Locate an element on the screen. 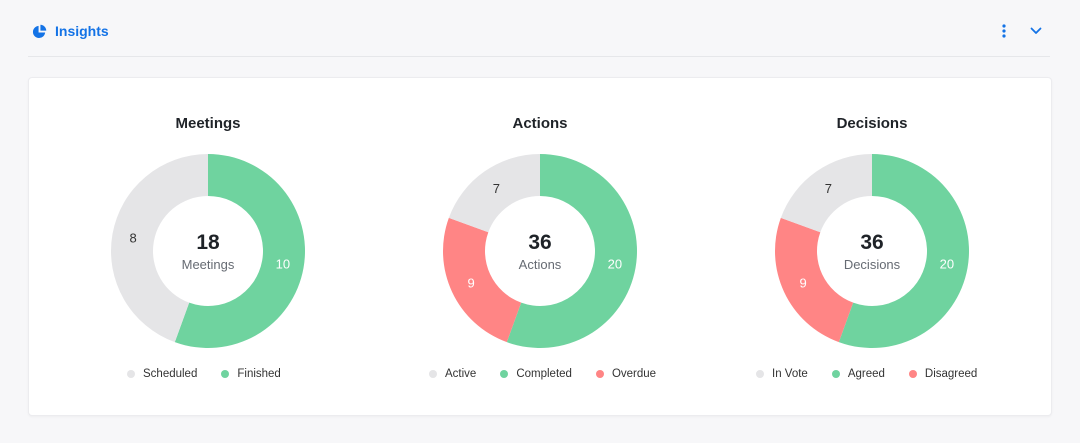  legend-label: Scheduled is located at coordinates (170, 374).